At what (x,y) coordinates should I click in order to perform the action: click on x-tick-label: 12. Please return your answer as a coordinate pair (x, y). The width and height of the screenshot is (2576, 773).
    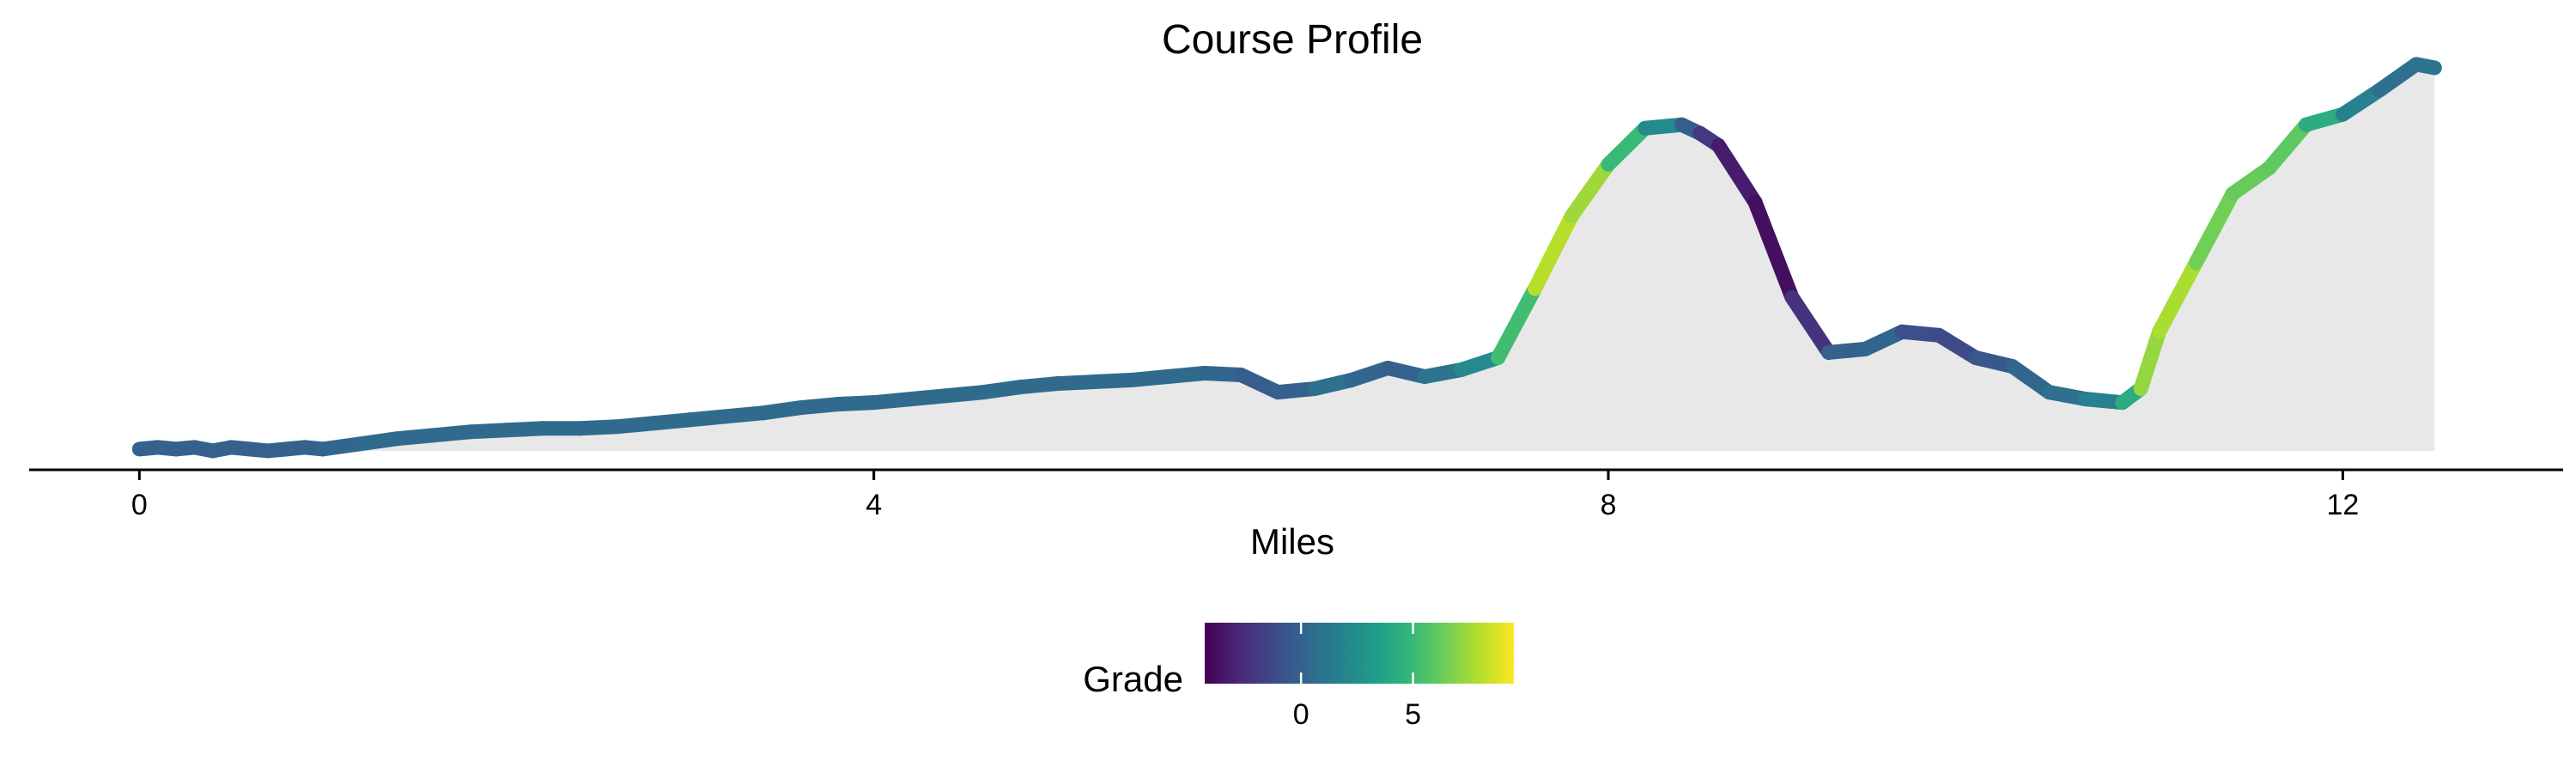
    Looking at the image, I should click on (2342, 505).